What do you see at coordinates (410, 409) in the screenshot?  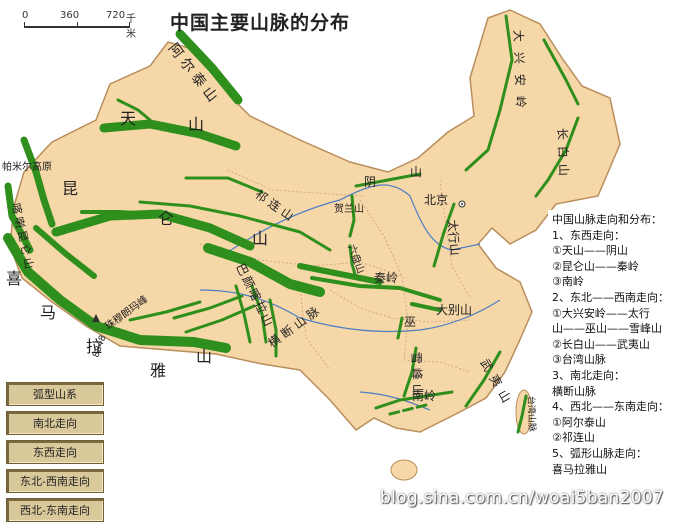 I see `nanling-dash` at bounding box center [410, 409].